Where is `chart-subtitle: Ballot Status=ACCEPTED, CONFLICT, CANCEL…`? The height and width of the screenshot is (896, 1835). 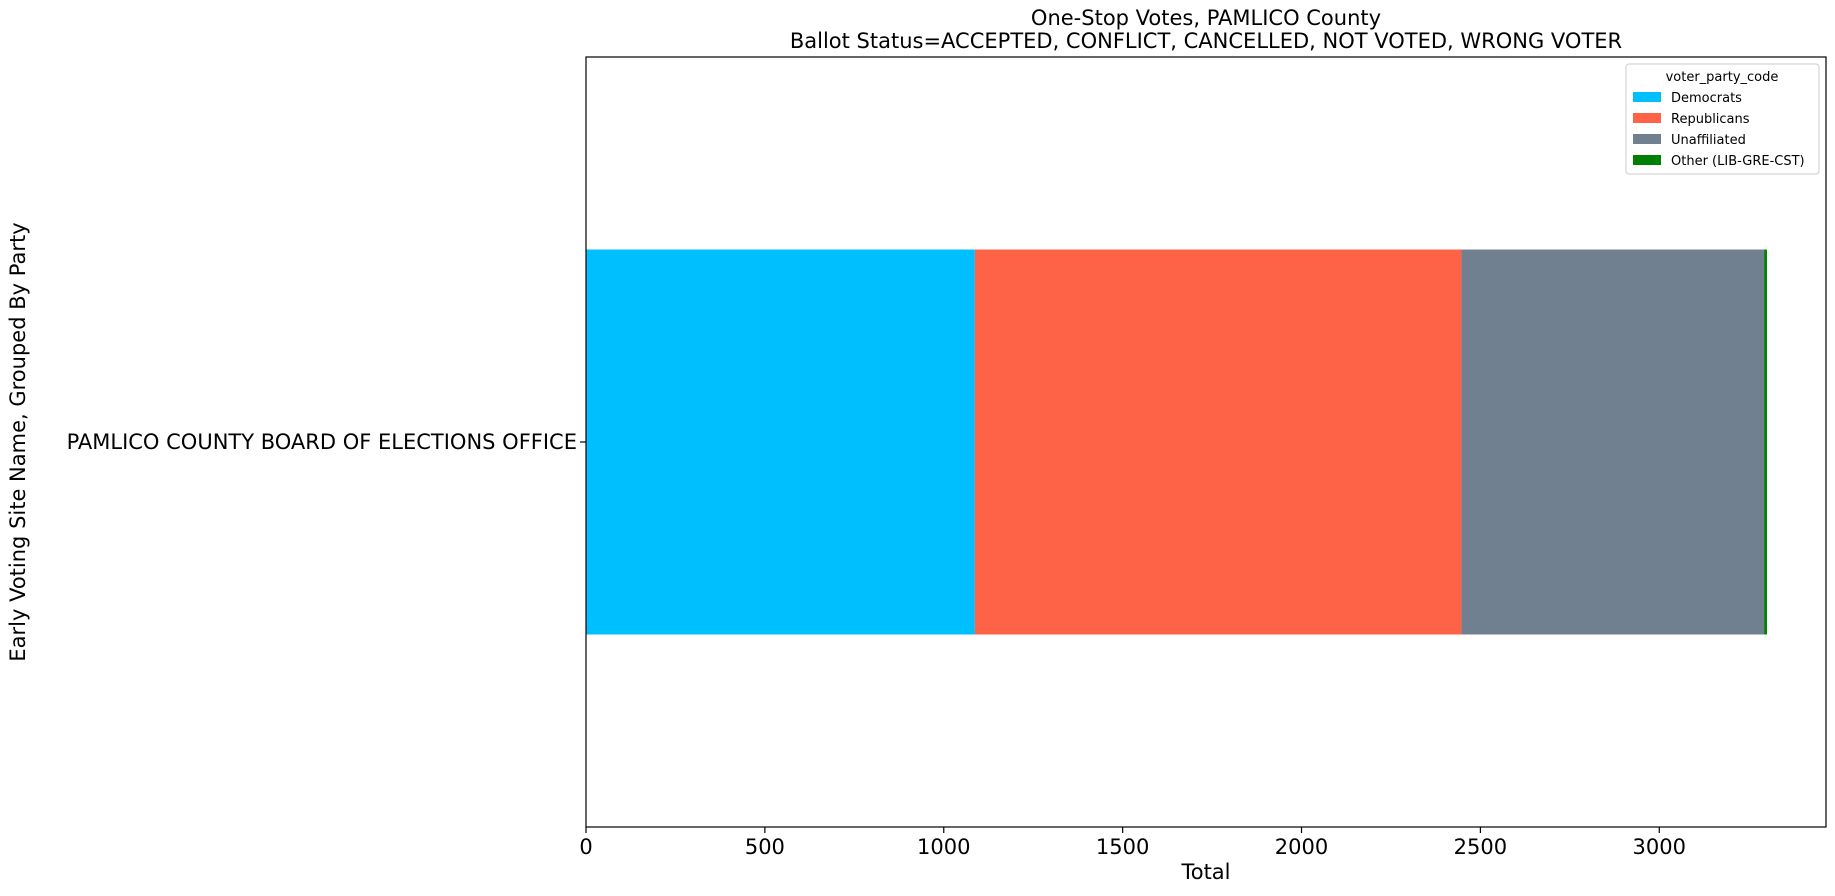 chart-subtitle: Ballot Status=ACCEPTED, CONFLICT, CANCEL… is located at coordinates (1206, 41).